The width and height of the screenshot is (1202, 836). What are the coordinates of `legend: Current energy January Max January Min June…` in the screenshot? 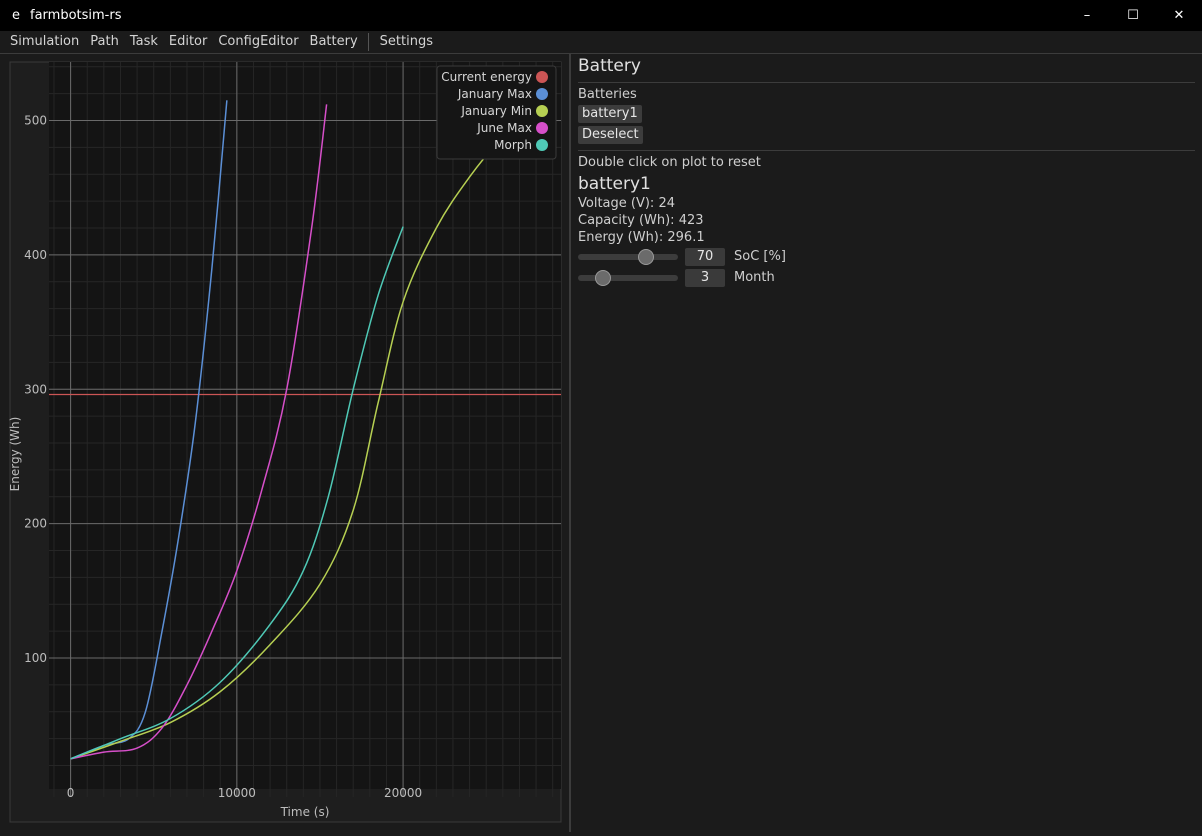 It's located at (496, 112).